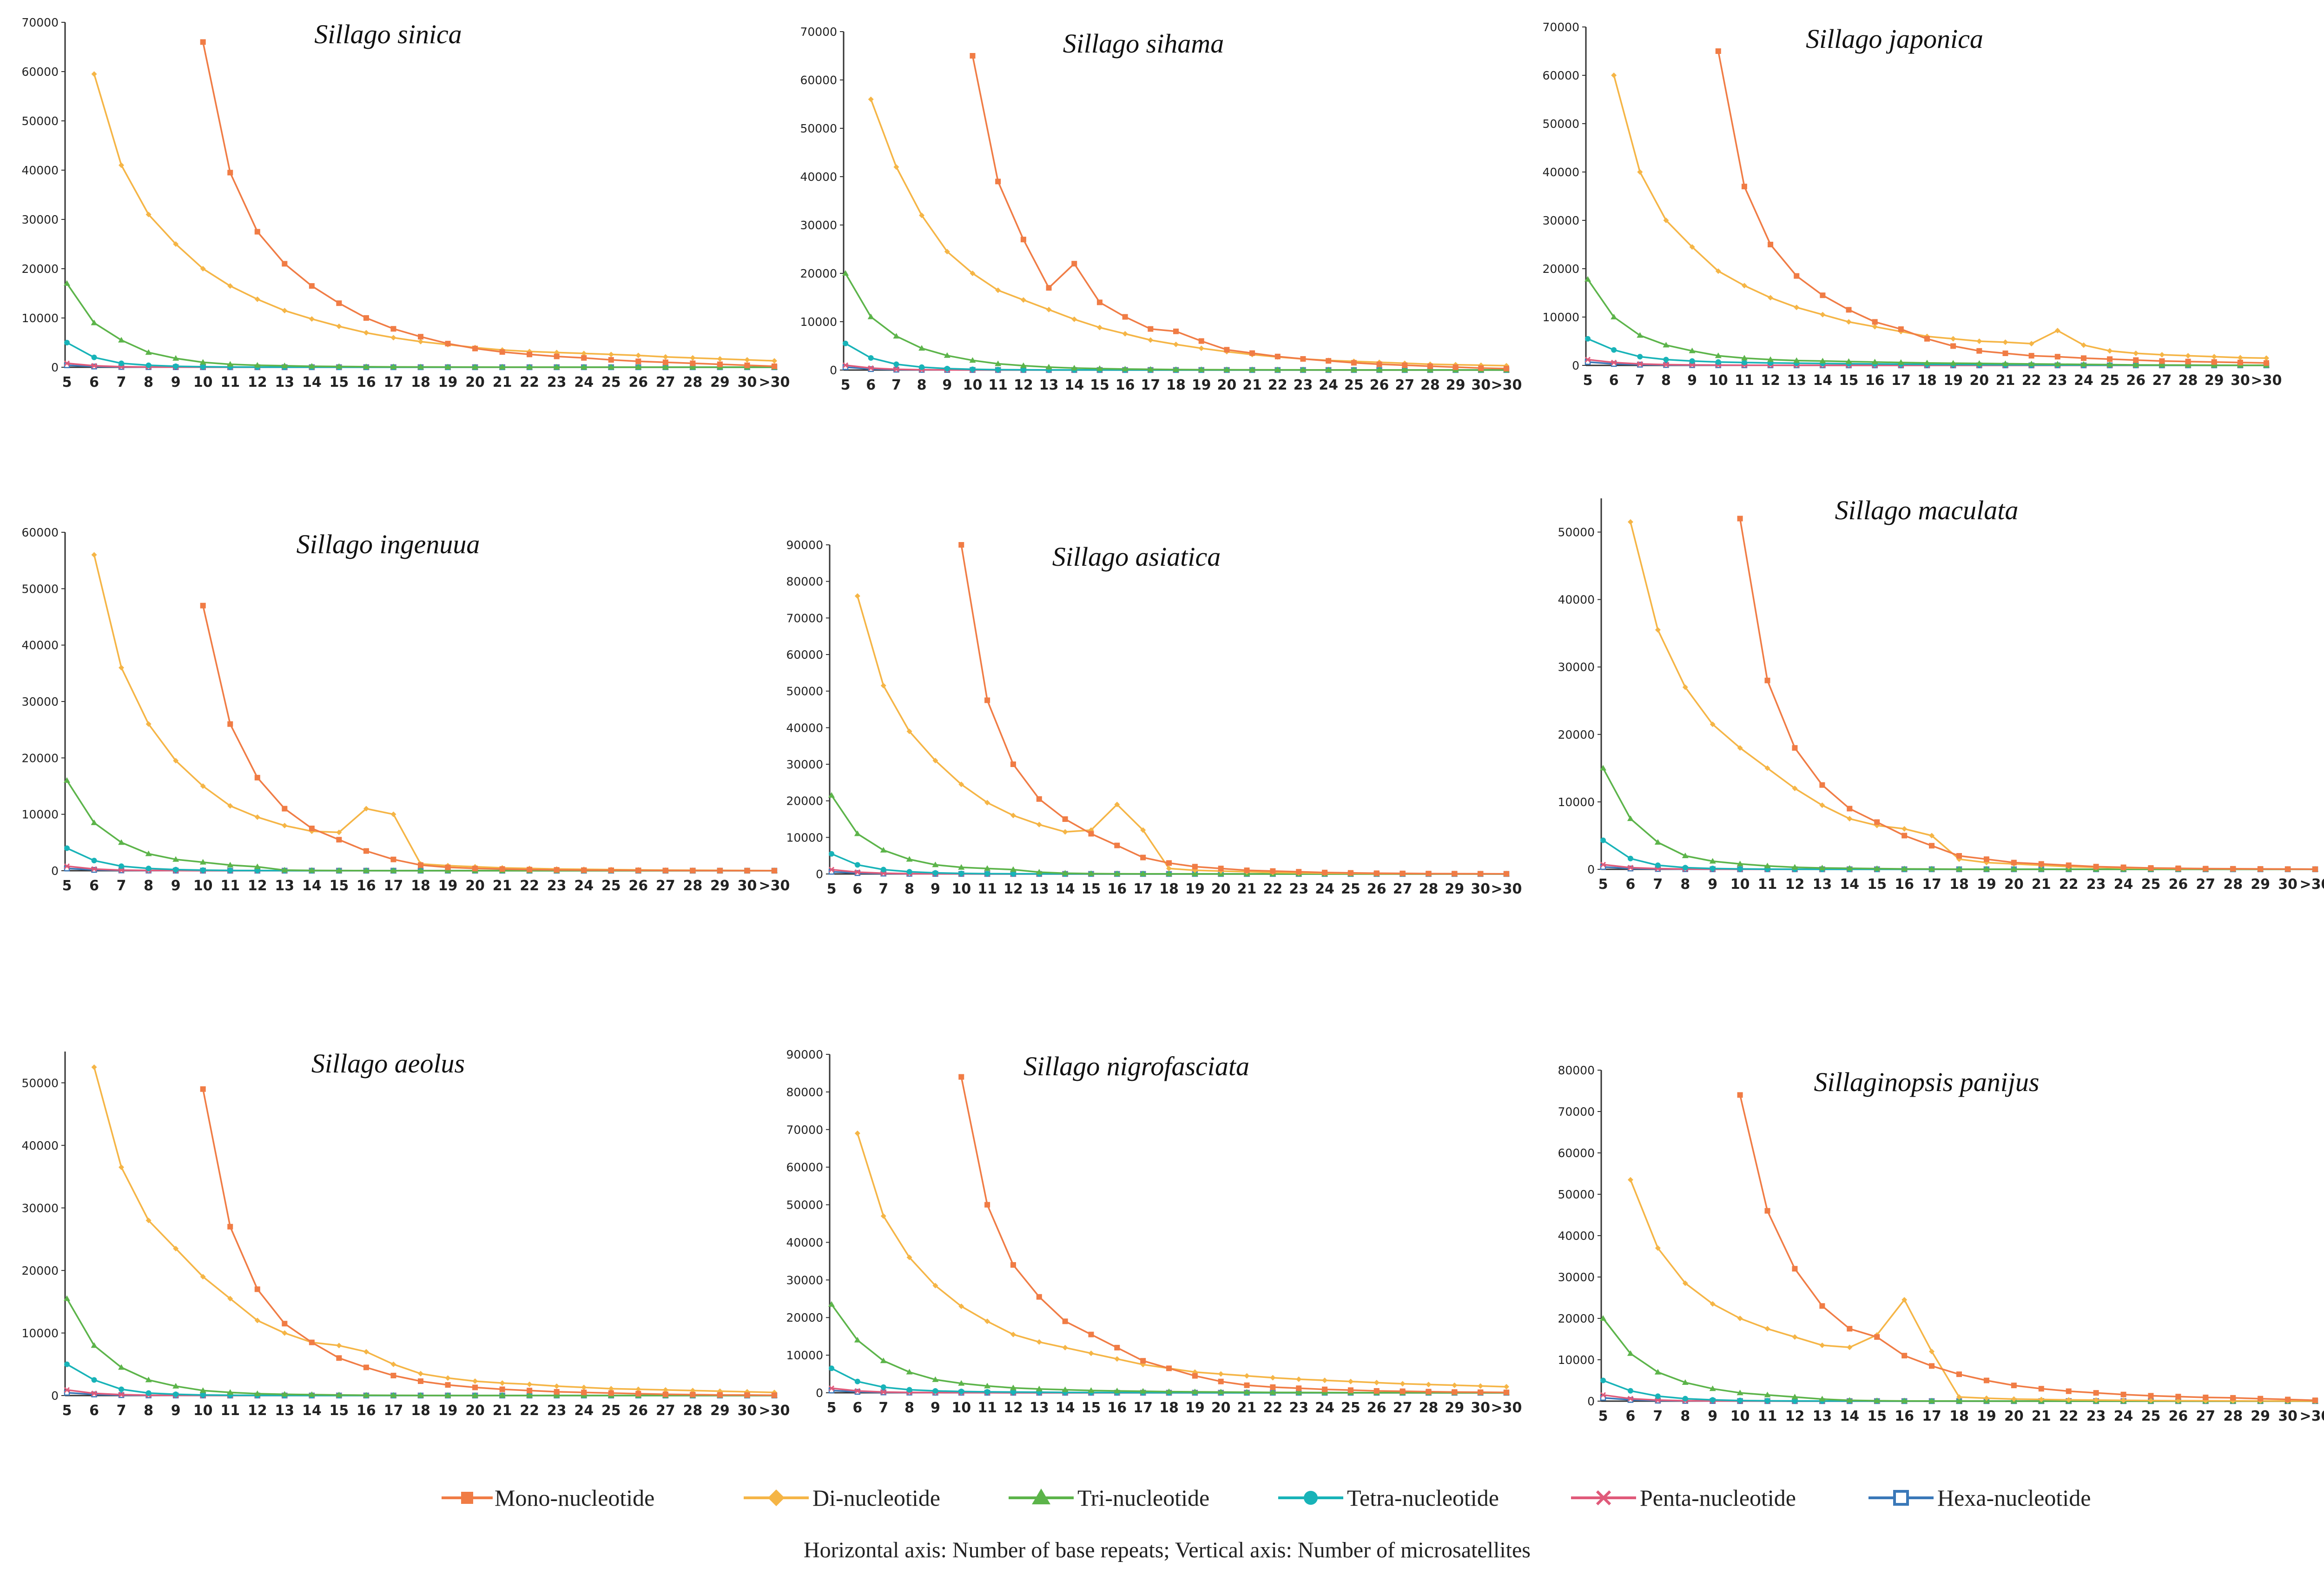 The width and height of the screenshot is (2324, 1575). What do you see at coordinates (388, 544) in the screenshot?
I see `panel-title: Sillago ingenuua` at bounding box center [388, 544].